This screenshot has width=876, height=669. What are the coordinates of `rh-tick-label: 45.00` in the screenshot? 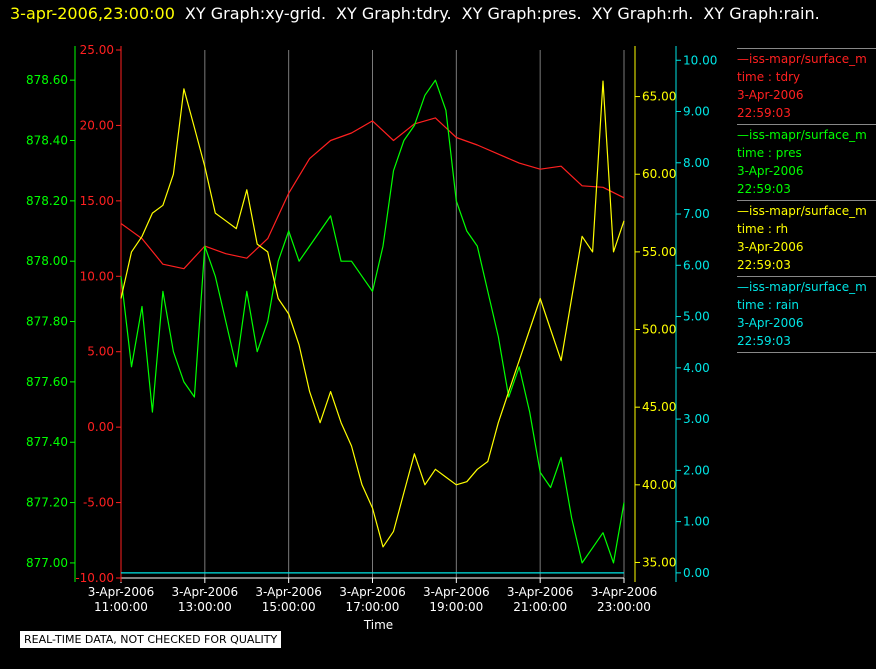 It's located at (659, 407).